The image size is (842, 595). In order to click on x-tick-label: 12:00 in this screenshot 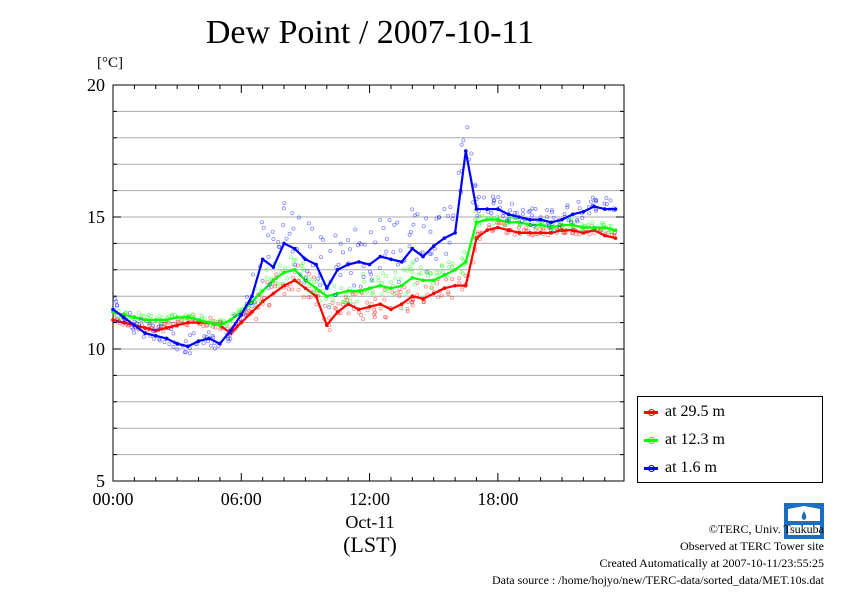, I will do `click(370, 499)`.